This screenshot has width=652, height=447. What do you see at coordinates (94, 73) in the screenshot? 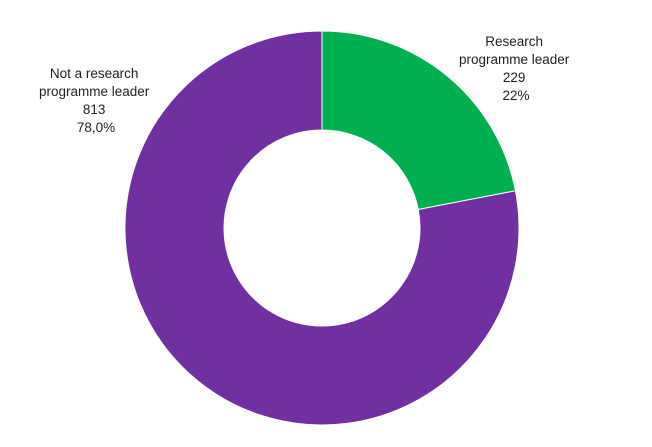
I see `slice-label-line: Not a research` at bounding box center [94, 73].